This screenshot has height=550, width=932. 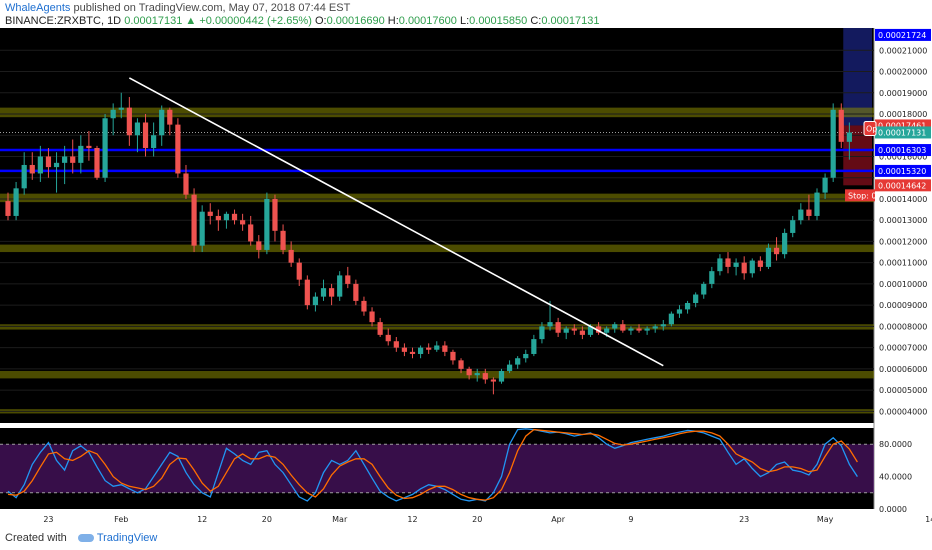 What do you see at coordinates (903, 72) in the screenshot?
I see `price-tick-label: 0.00020000` at bounding box center [903, 72].